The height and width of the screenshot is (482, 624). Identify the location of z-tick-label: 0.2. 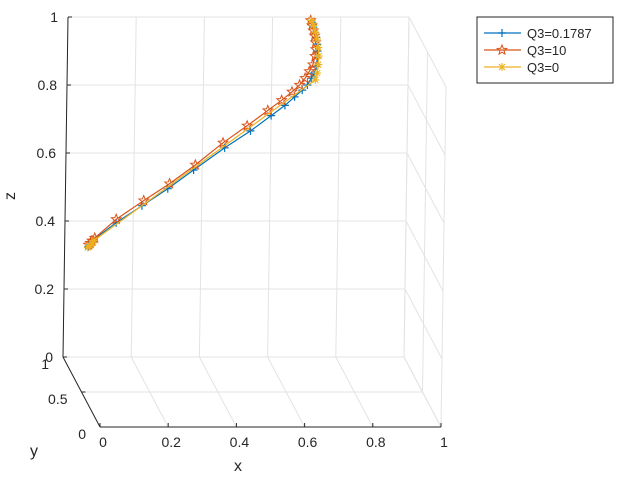
(45, 289).